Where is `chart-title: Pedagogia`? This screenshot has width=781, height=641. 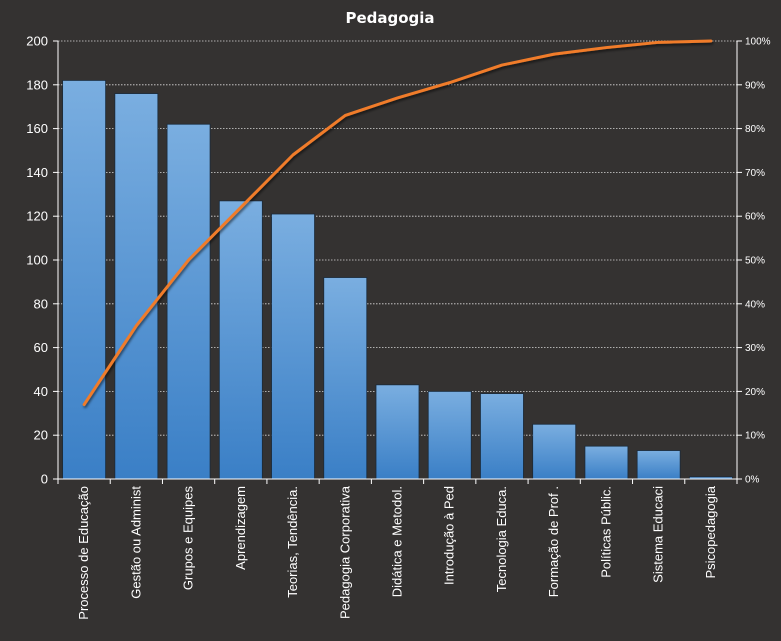 chart-title: Pedagogia is located at coordinates (389, 18).